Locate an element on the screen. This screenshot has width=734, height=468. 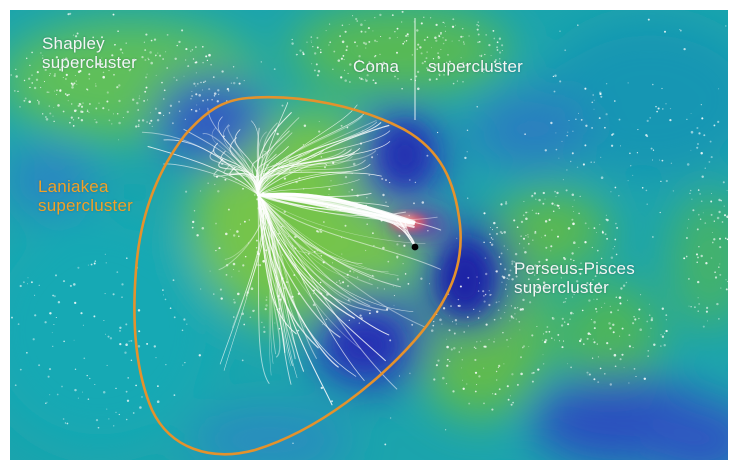
milky-way-dot is located at coordinates (415, 247).